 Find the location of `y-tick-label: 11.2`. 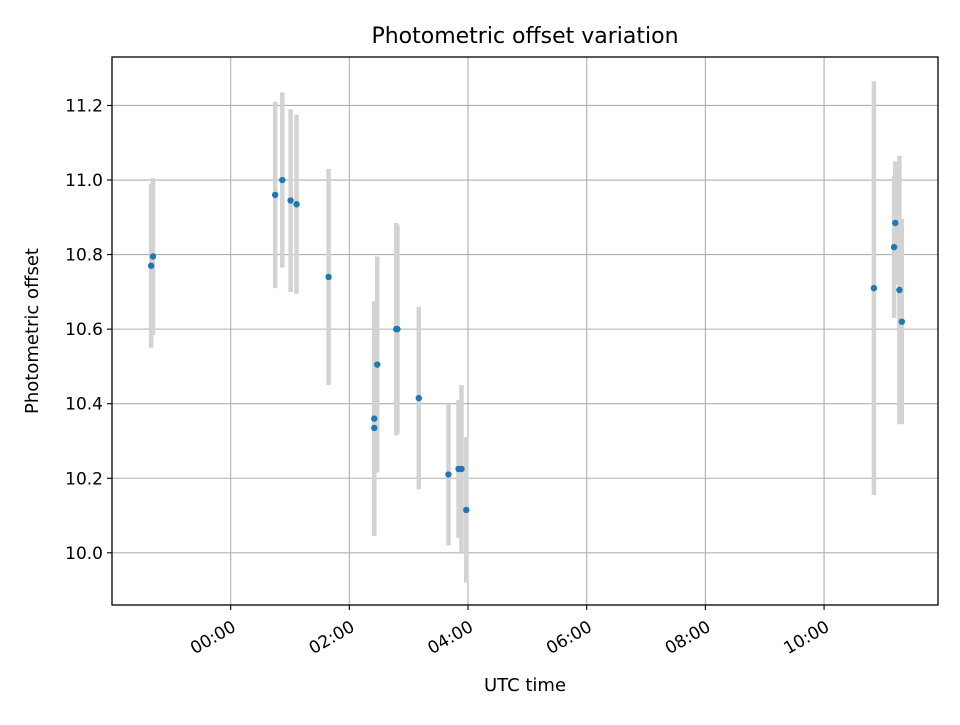

y-tick-label: 11.2 is located at coordinates (84, 106).